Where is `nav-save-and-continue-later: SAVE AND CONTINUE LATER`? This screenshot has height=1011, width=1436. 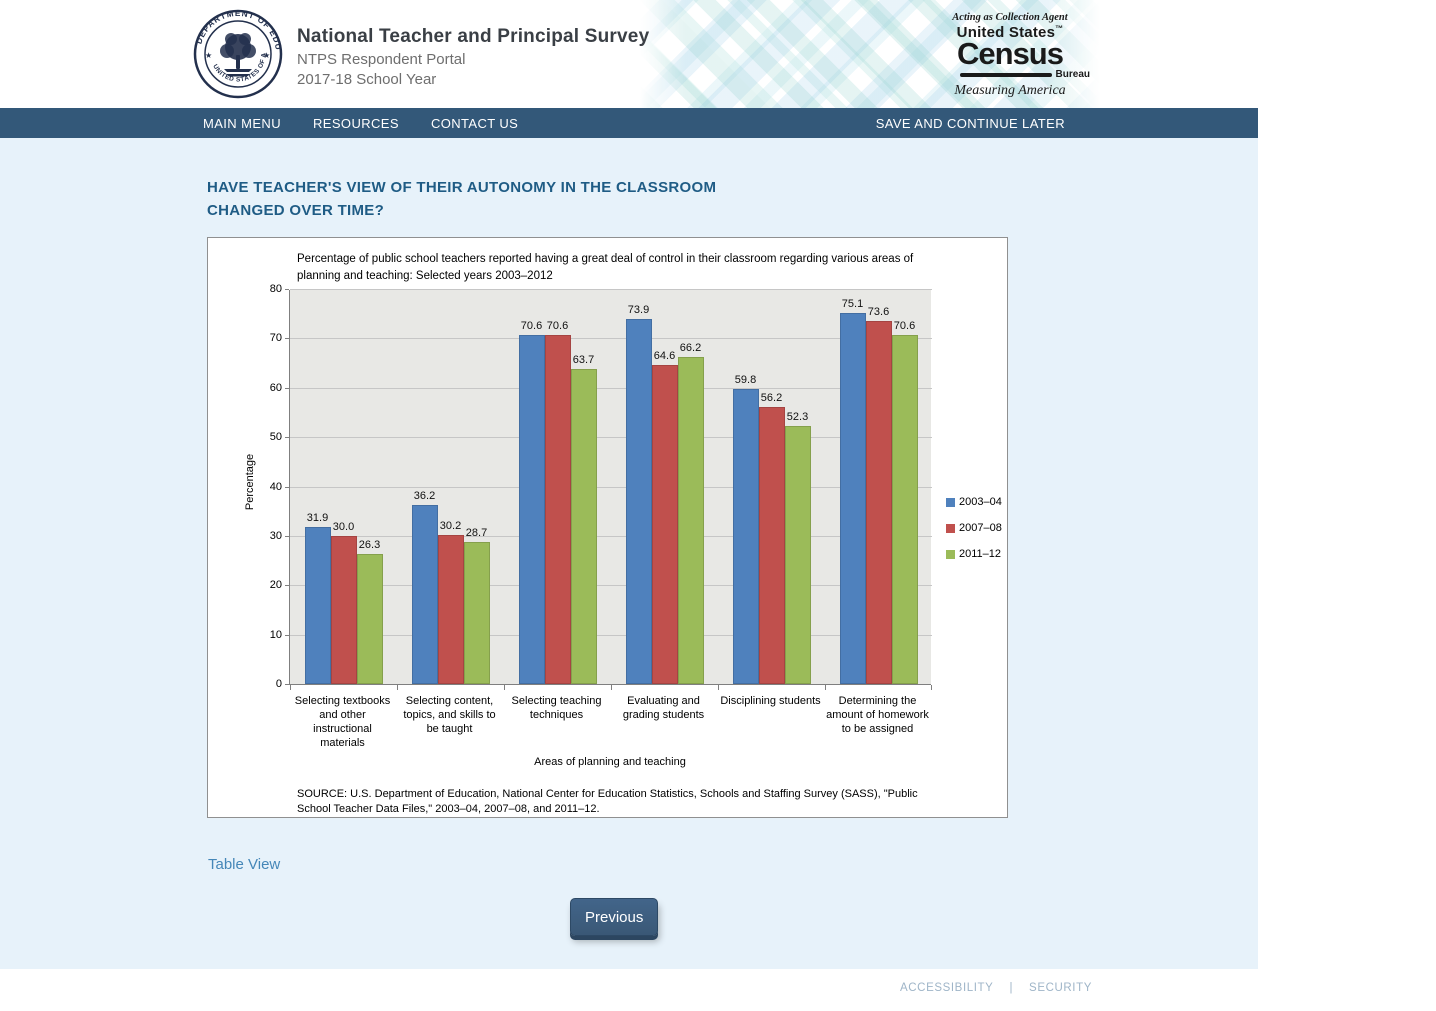
nav-save-and-continue-later: SAVE AND CONTINUE LATER is located at coordinates (970, 123).